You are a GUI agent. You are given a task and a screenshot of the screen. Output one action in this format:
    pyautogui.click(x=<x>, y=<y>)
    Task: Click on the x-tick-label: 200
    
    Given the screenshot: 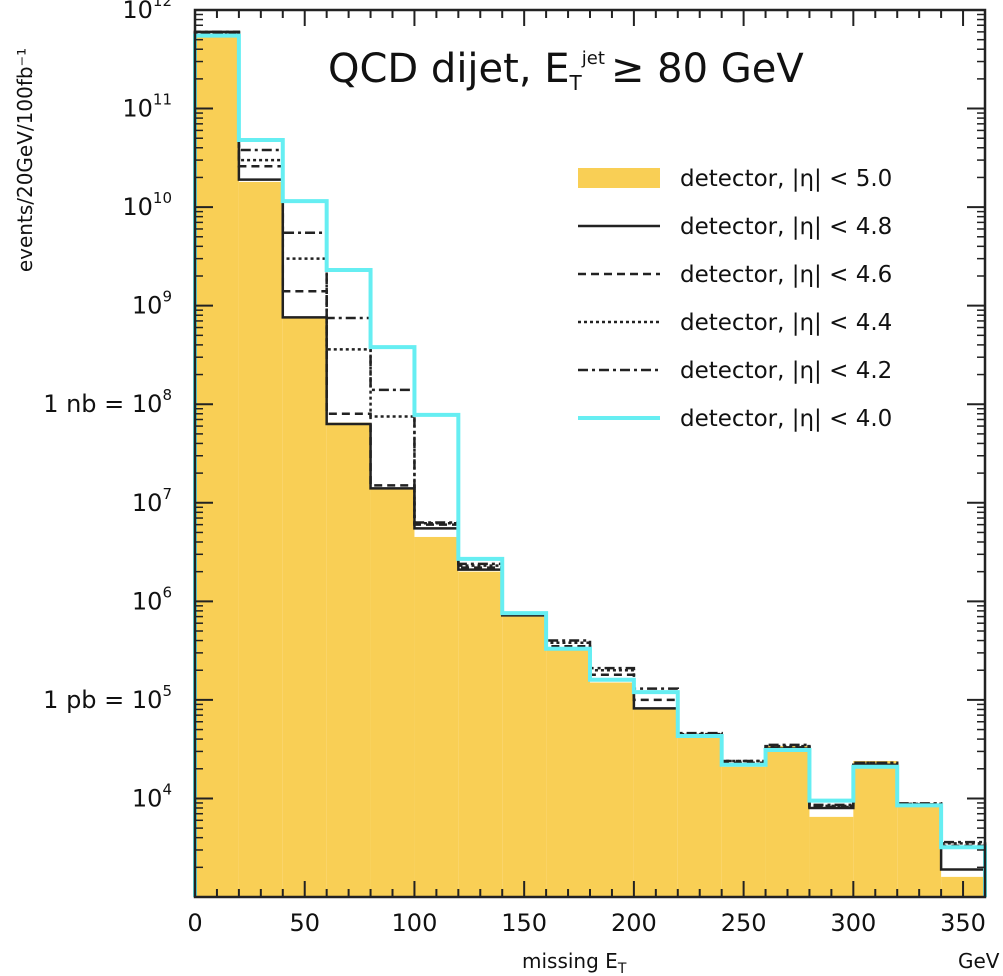 What is the action you would take?
    pyautogui.click(x=634, y=923)
    